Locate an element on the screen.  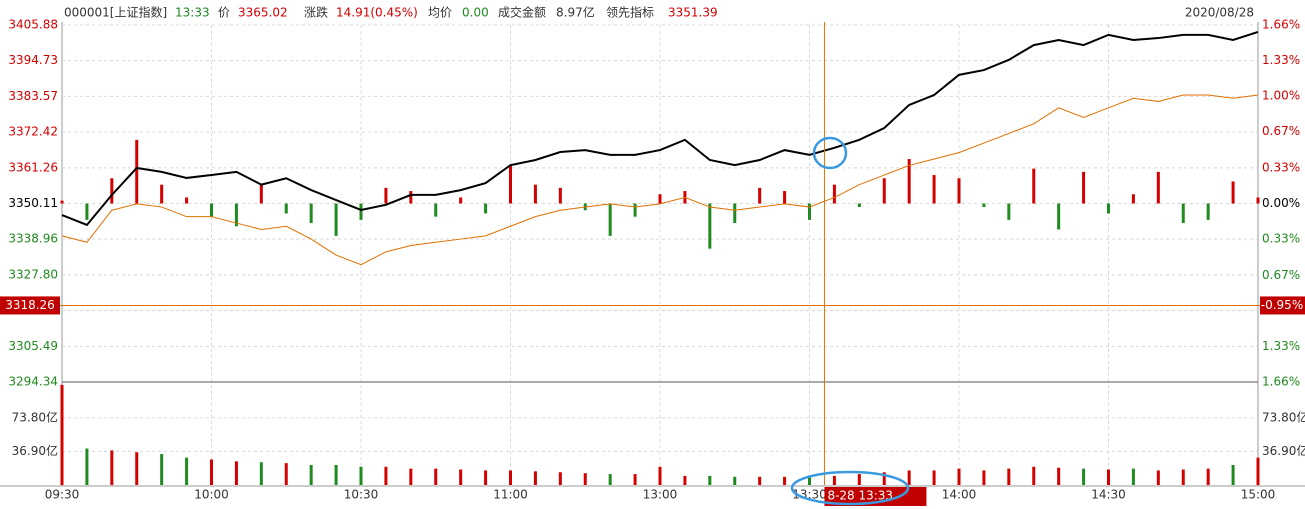
label: 价 is located at coordinates (224, 13).